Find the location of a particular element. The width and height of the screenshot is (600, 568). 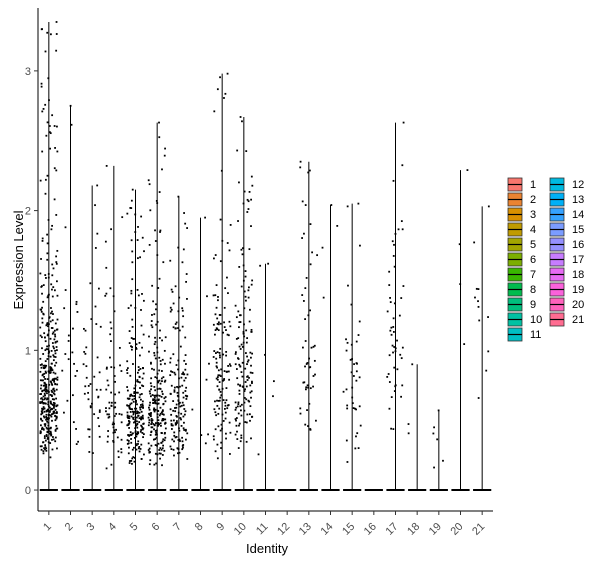

y-tick-label: 0 is located at coordinates (28, 491).